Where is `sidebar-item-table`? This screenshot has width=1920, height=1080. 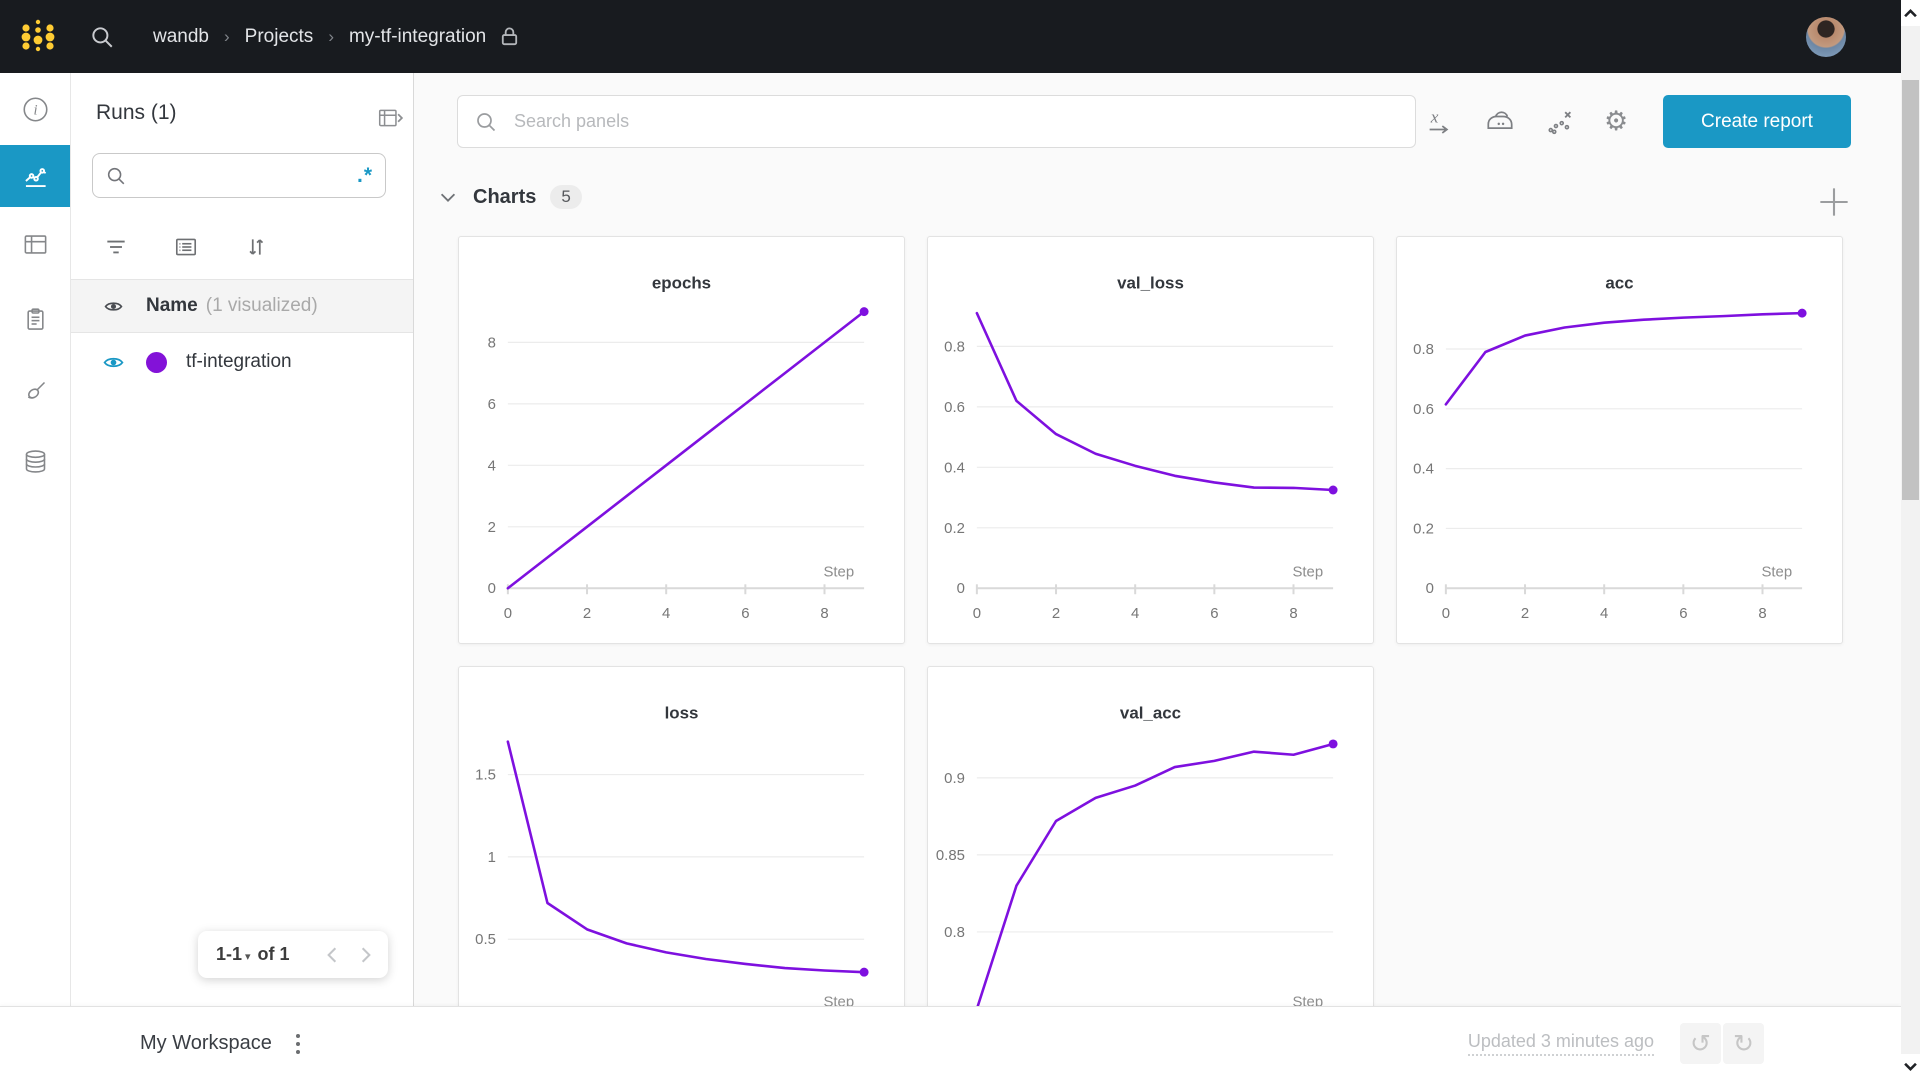
sidebar-item-table is located at coordinates (35, 244).